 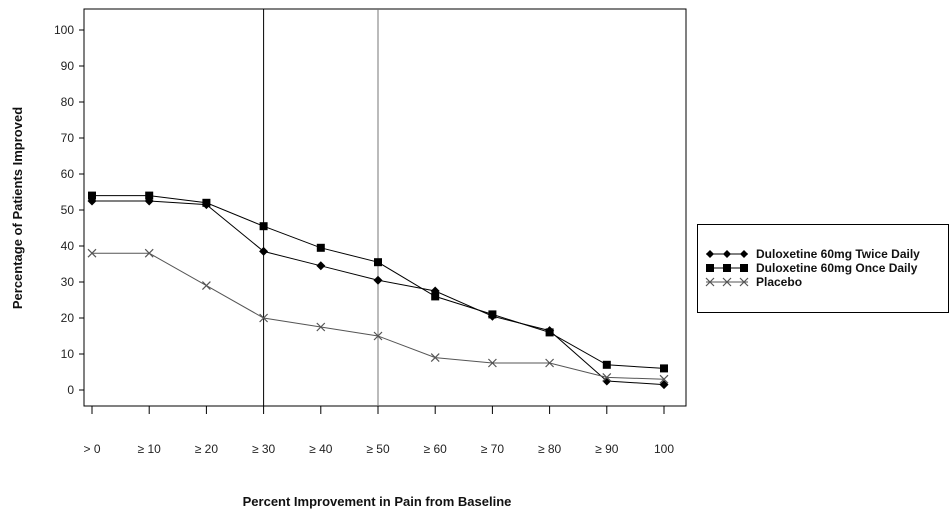 I want to click on y-axis: 0 10 20 30 40 50 60 70 80 90 100, so click(x=69, y=210).